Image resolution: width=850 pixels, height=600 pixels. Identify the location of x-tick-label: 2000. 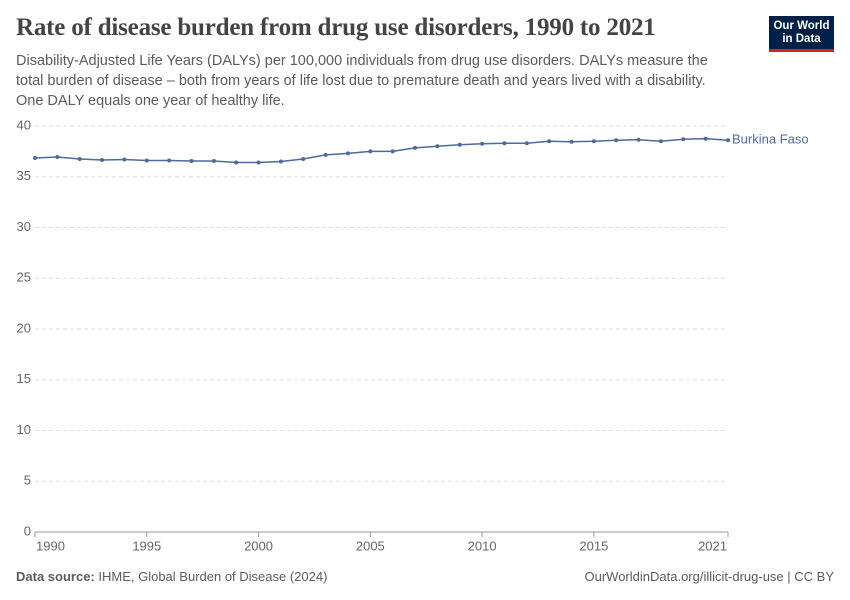
(258, 545).